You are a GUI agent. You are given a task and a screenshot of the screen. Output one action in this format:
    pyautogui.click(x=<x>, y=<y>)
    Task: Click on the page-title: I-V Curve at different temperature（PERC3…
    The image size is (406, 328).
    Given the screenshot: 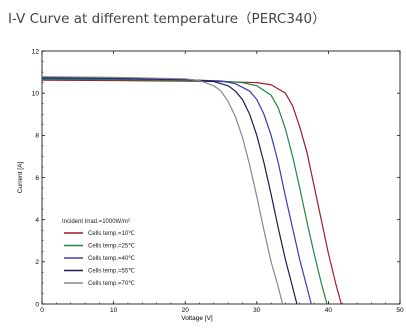 What is the action you would take?
    pyautogui.click(x=167, y=19)
    